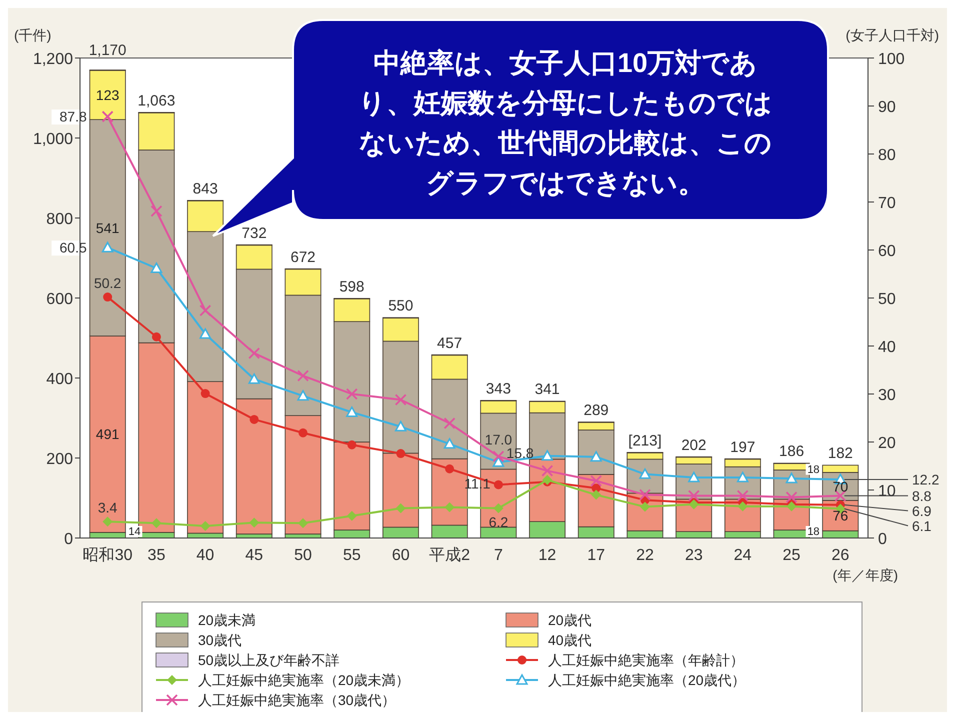 Image resolution: width=955 pixels, height=720 pixels. I want to click on data-label: 6.1, so click(922, 526).